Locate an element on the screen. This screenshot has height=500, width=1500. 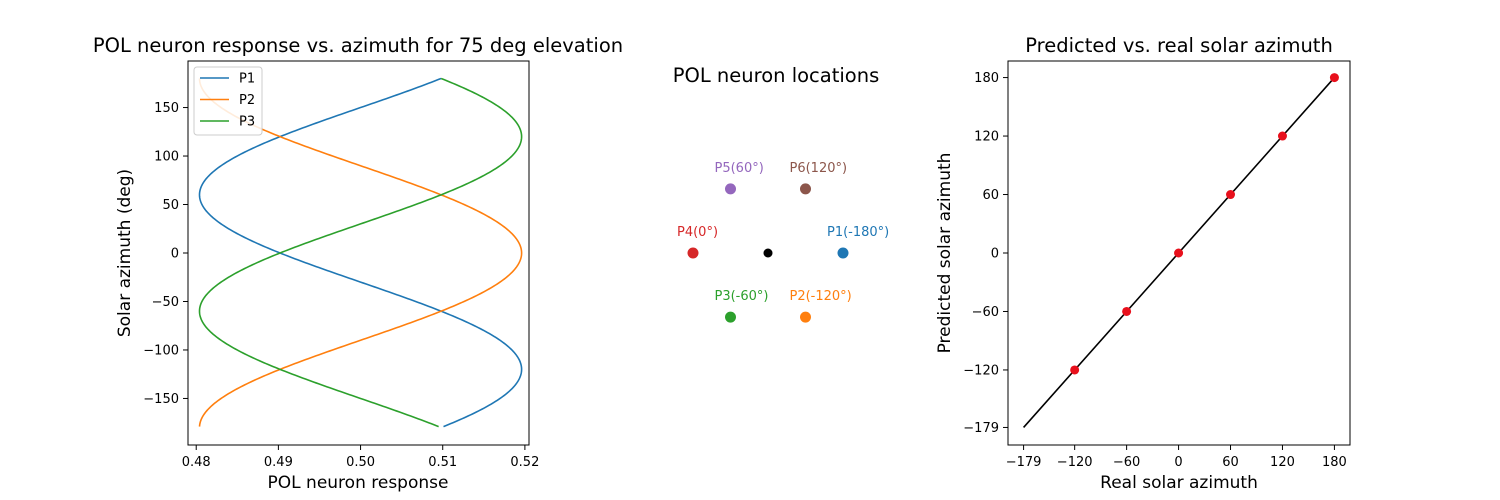
y-tick-label: 100 is located at coordinates (166, 157).